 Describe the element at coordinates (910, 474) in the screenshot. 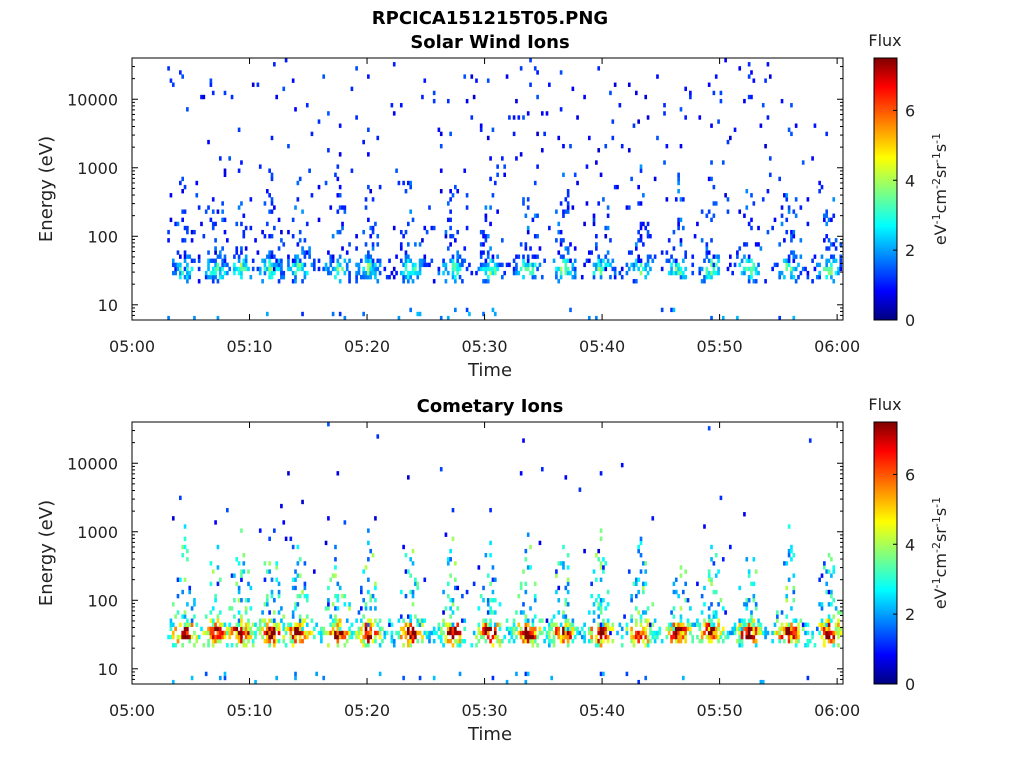

I see `colorbar-tick-label: 6` at that location.